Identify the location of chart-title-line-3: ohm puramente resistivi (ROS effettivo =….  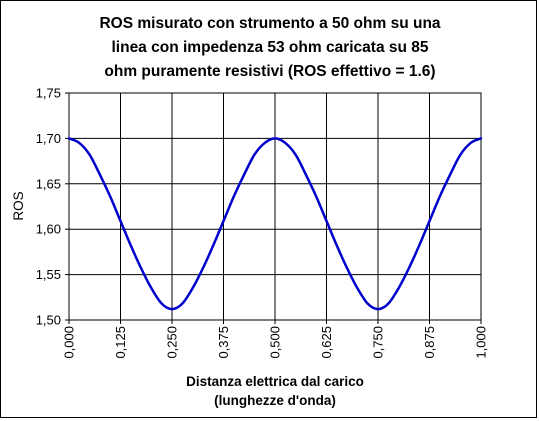
(269, 71).